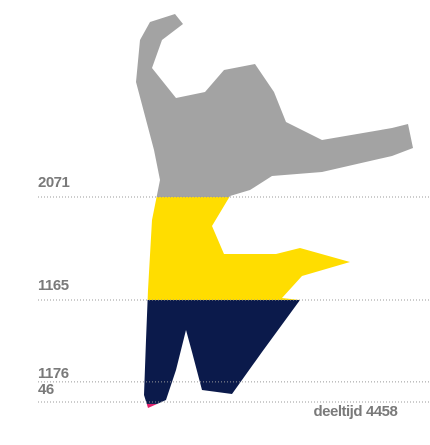 This screenshot has width=430, height=445. What do you see at coordinates (337, 411) in the screenshot?
I see `total-label: deeltijd` at bounding box center [337, 411].